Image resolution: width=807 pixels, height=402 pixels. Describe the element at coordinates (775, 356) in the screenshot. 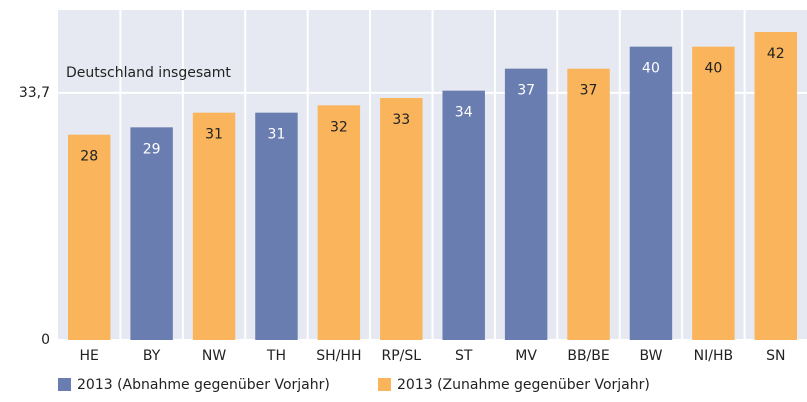

I see `x-tick-label: SN` at that location.